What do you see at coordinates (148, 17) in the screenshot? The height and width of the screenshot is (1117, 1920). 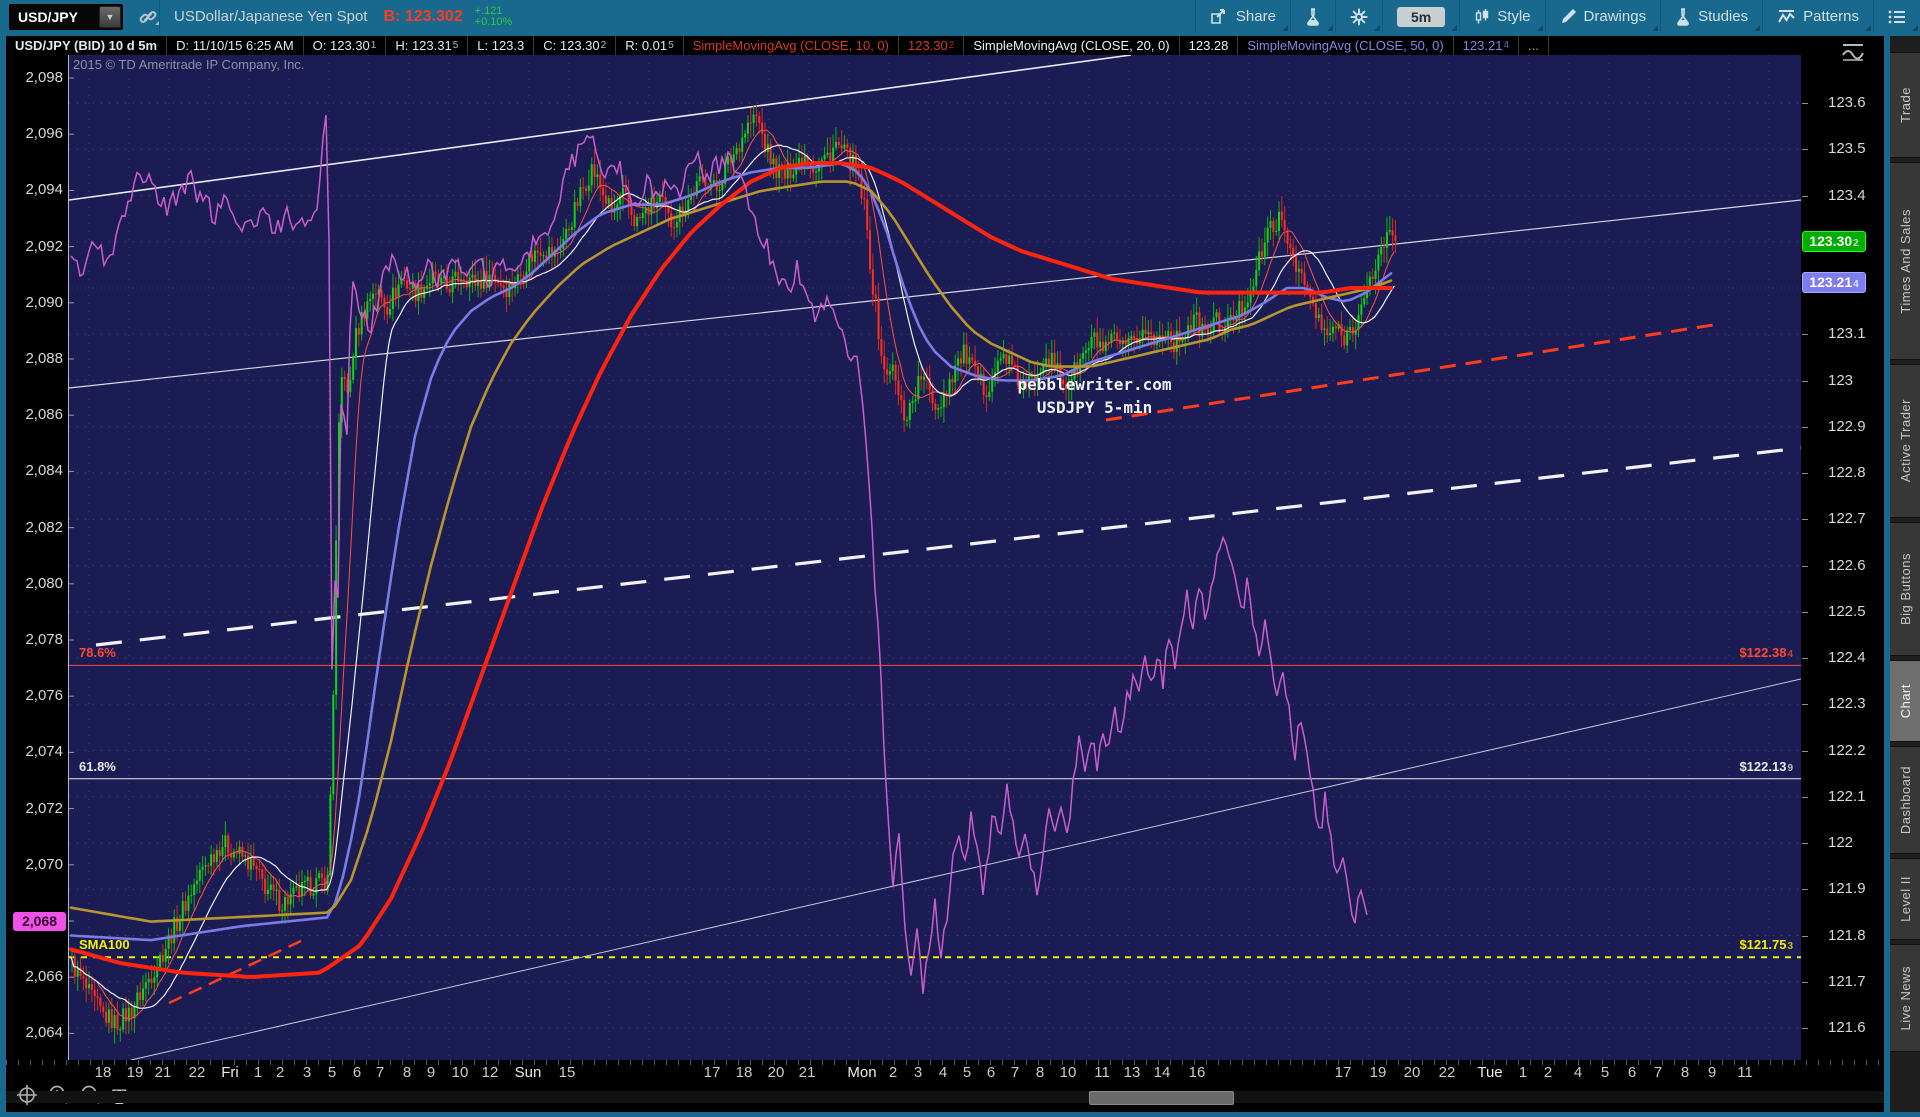 I see `link-icon` at bounding box center [148, 17].